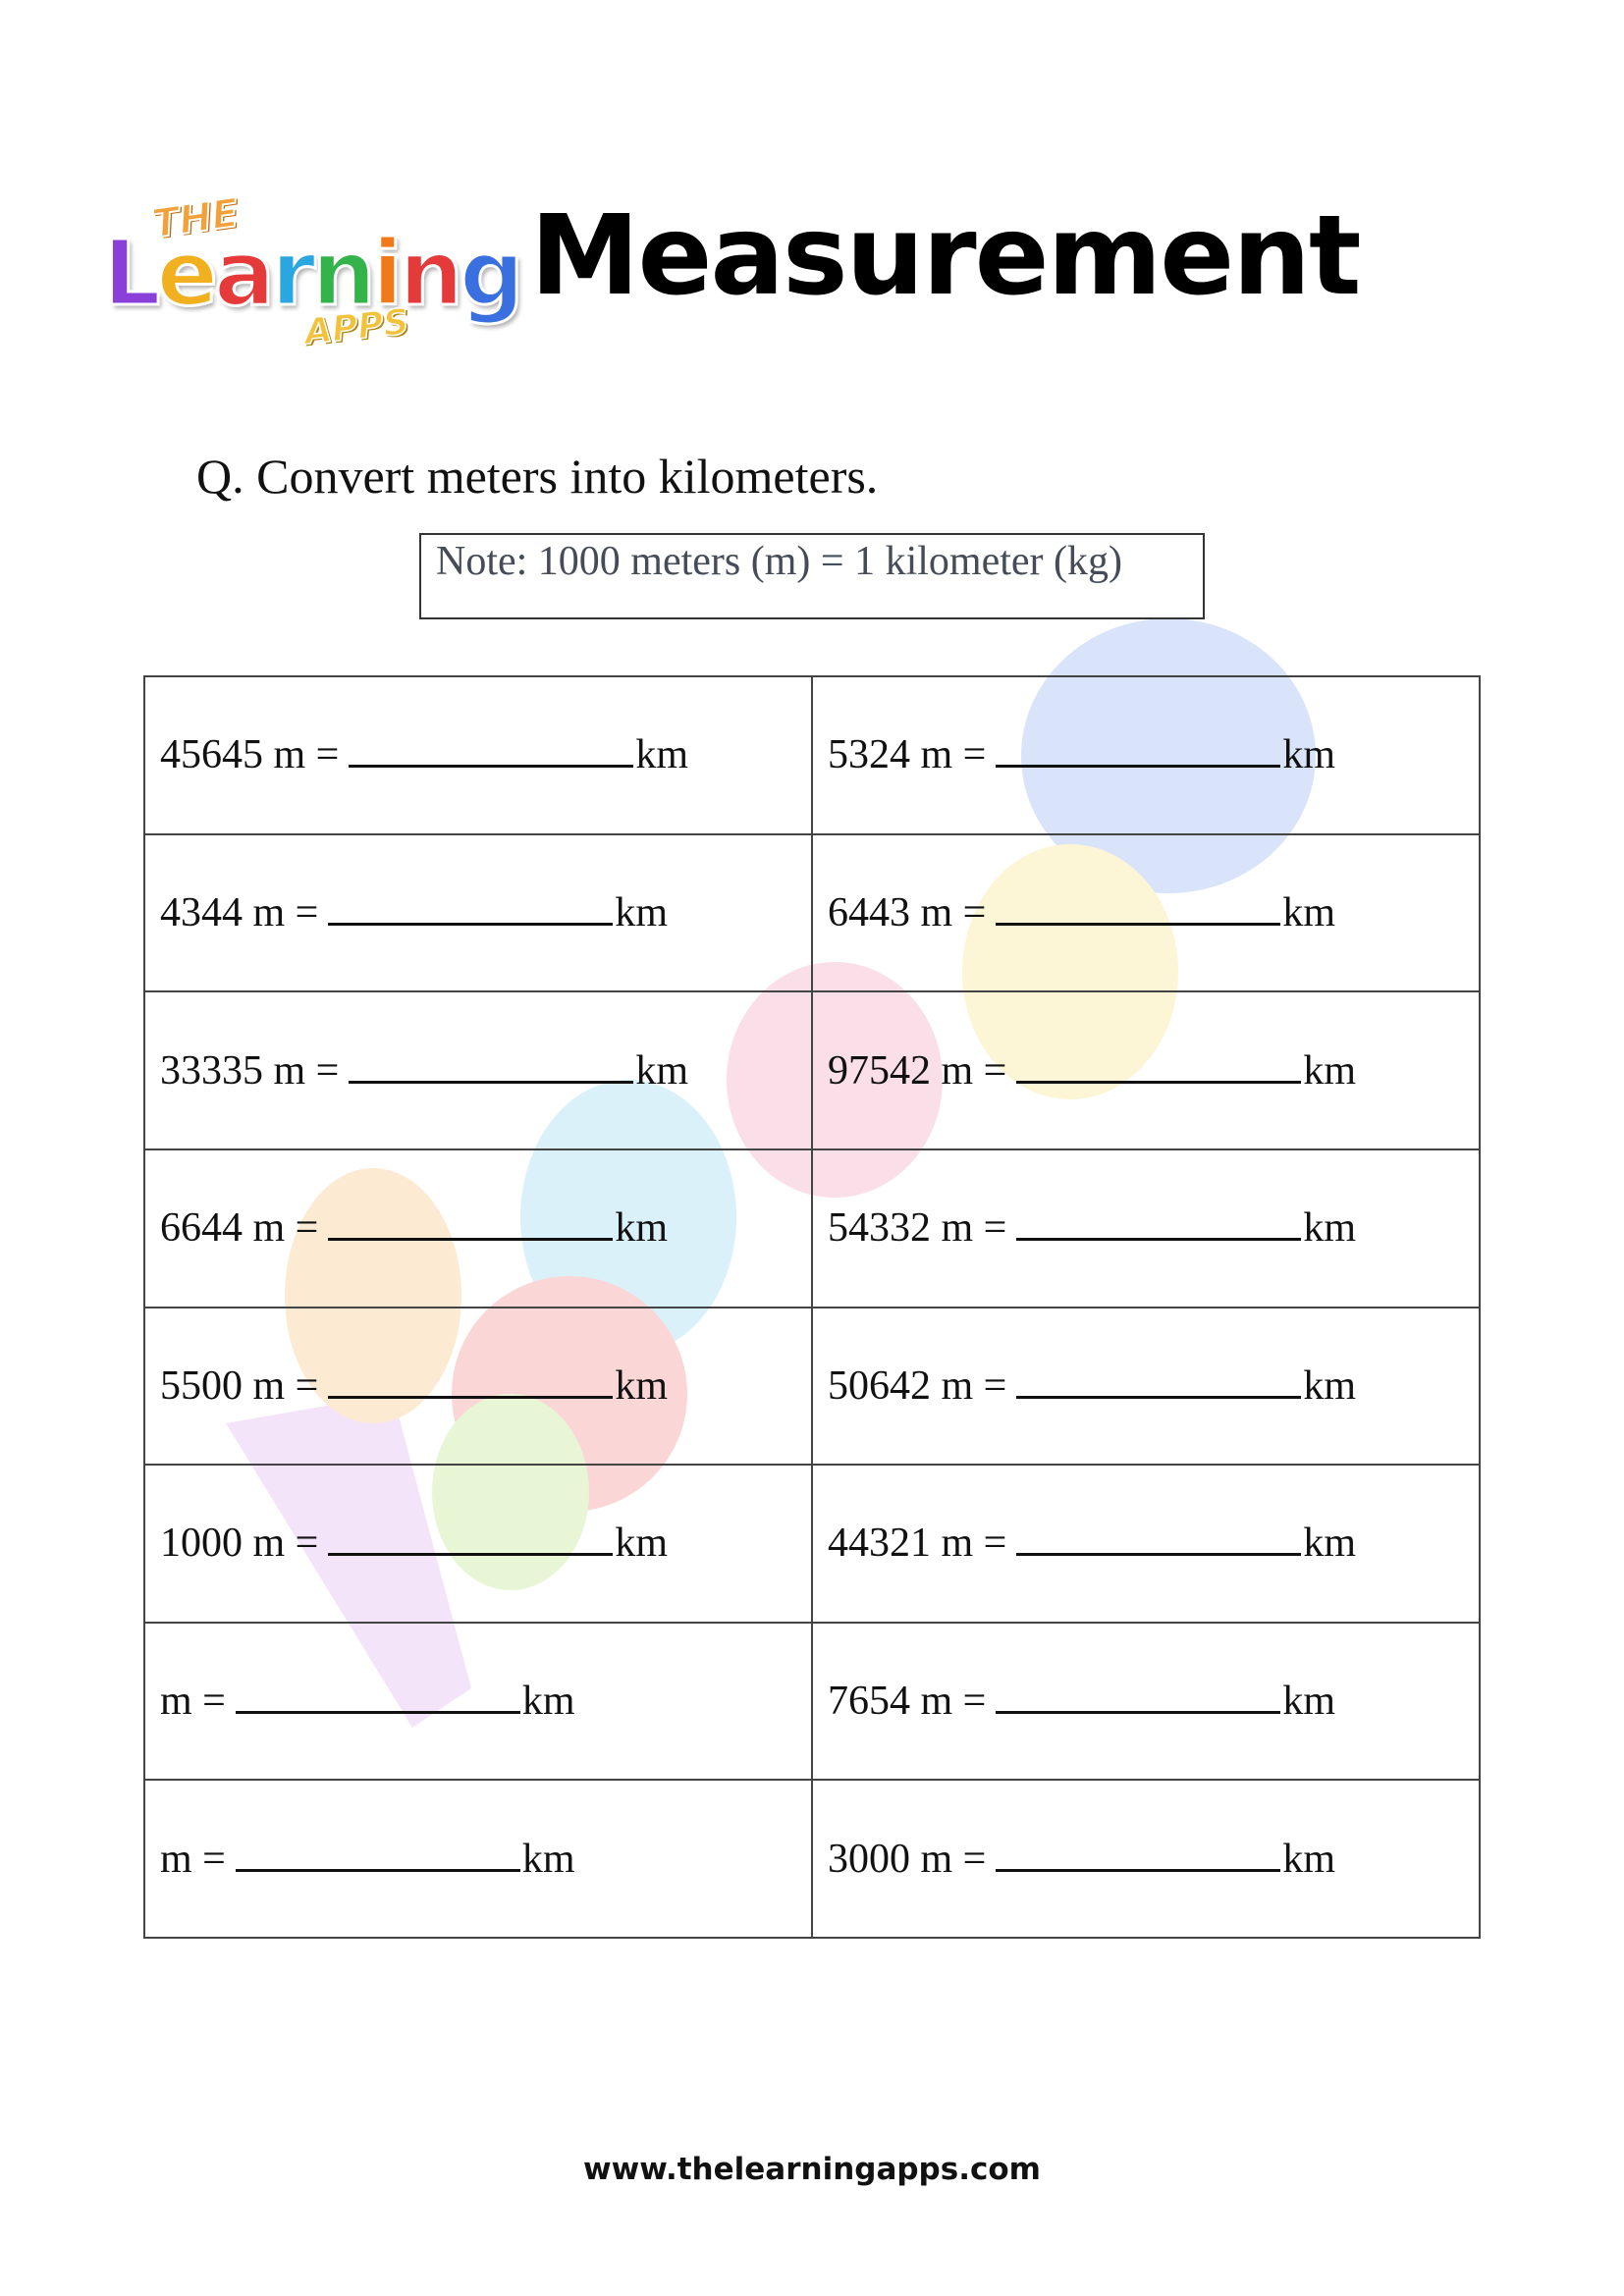  I want to click on table-row: 6644 m = km 54332 m = km, so click(812, 1228).